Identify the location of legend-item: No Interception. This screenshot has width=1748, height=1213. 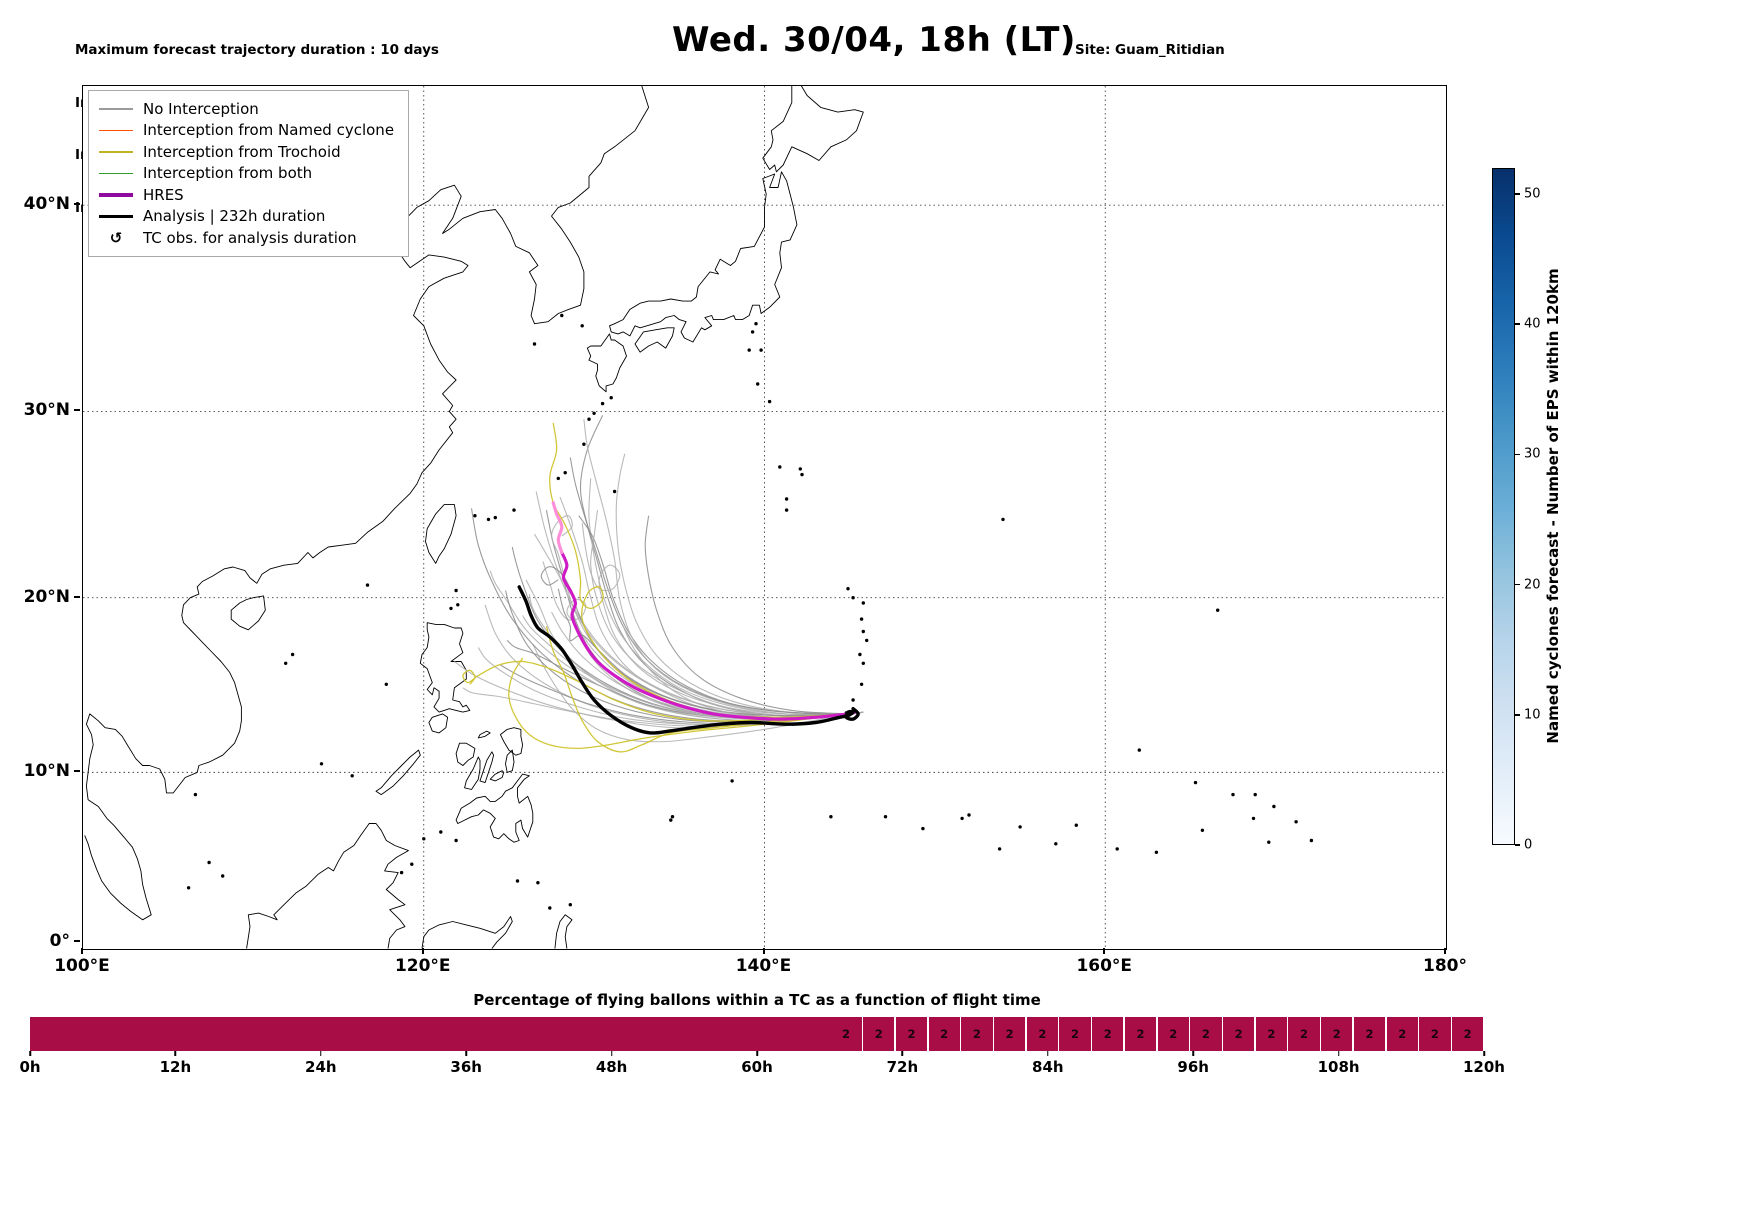
(246, 109).